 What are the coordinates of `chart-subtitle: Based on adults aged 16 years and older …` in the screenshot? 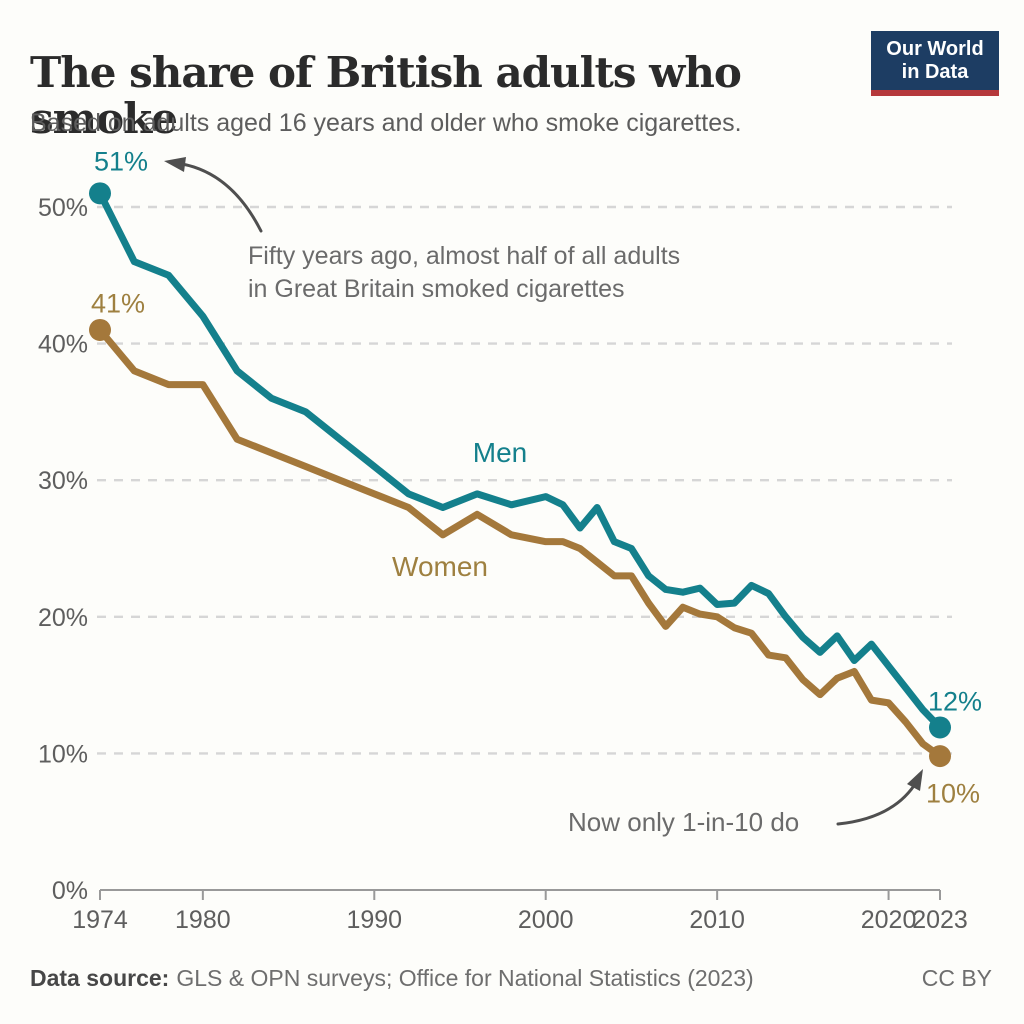 It's located at (386, 123).